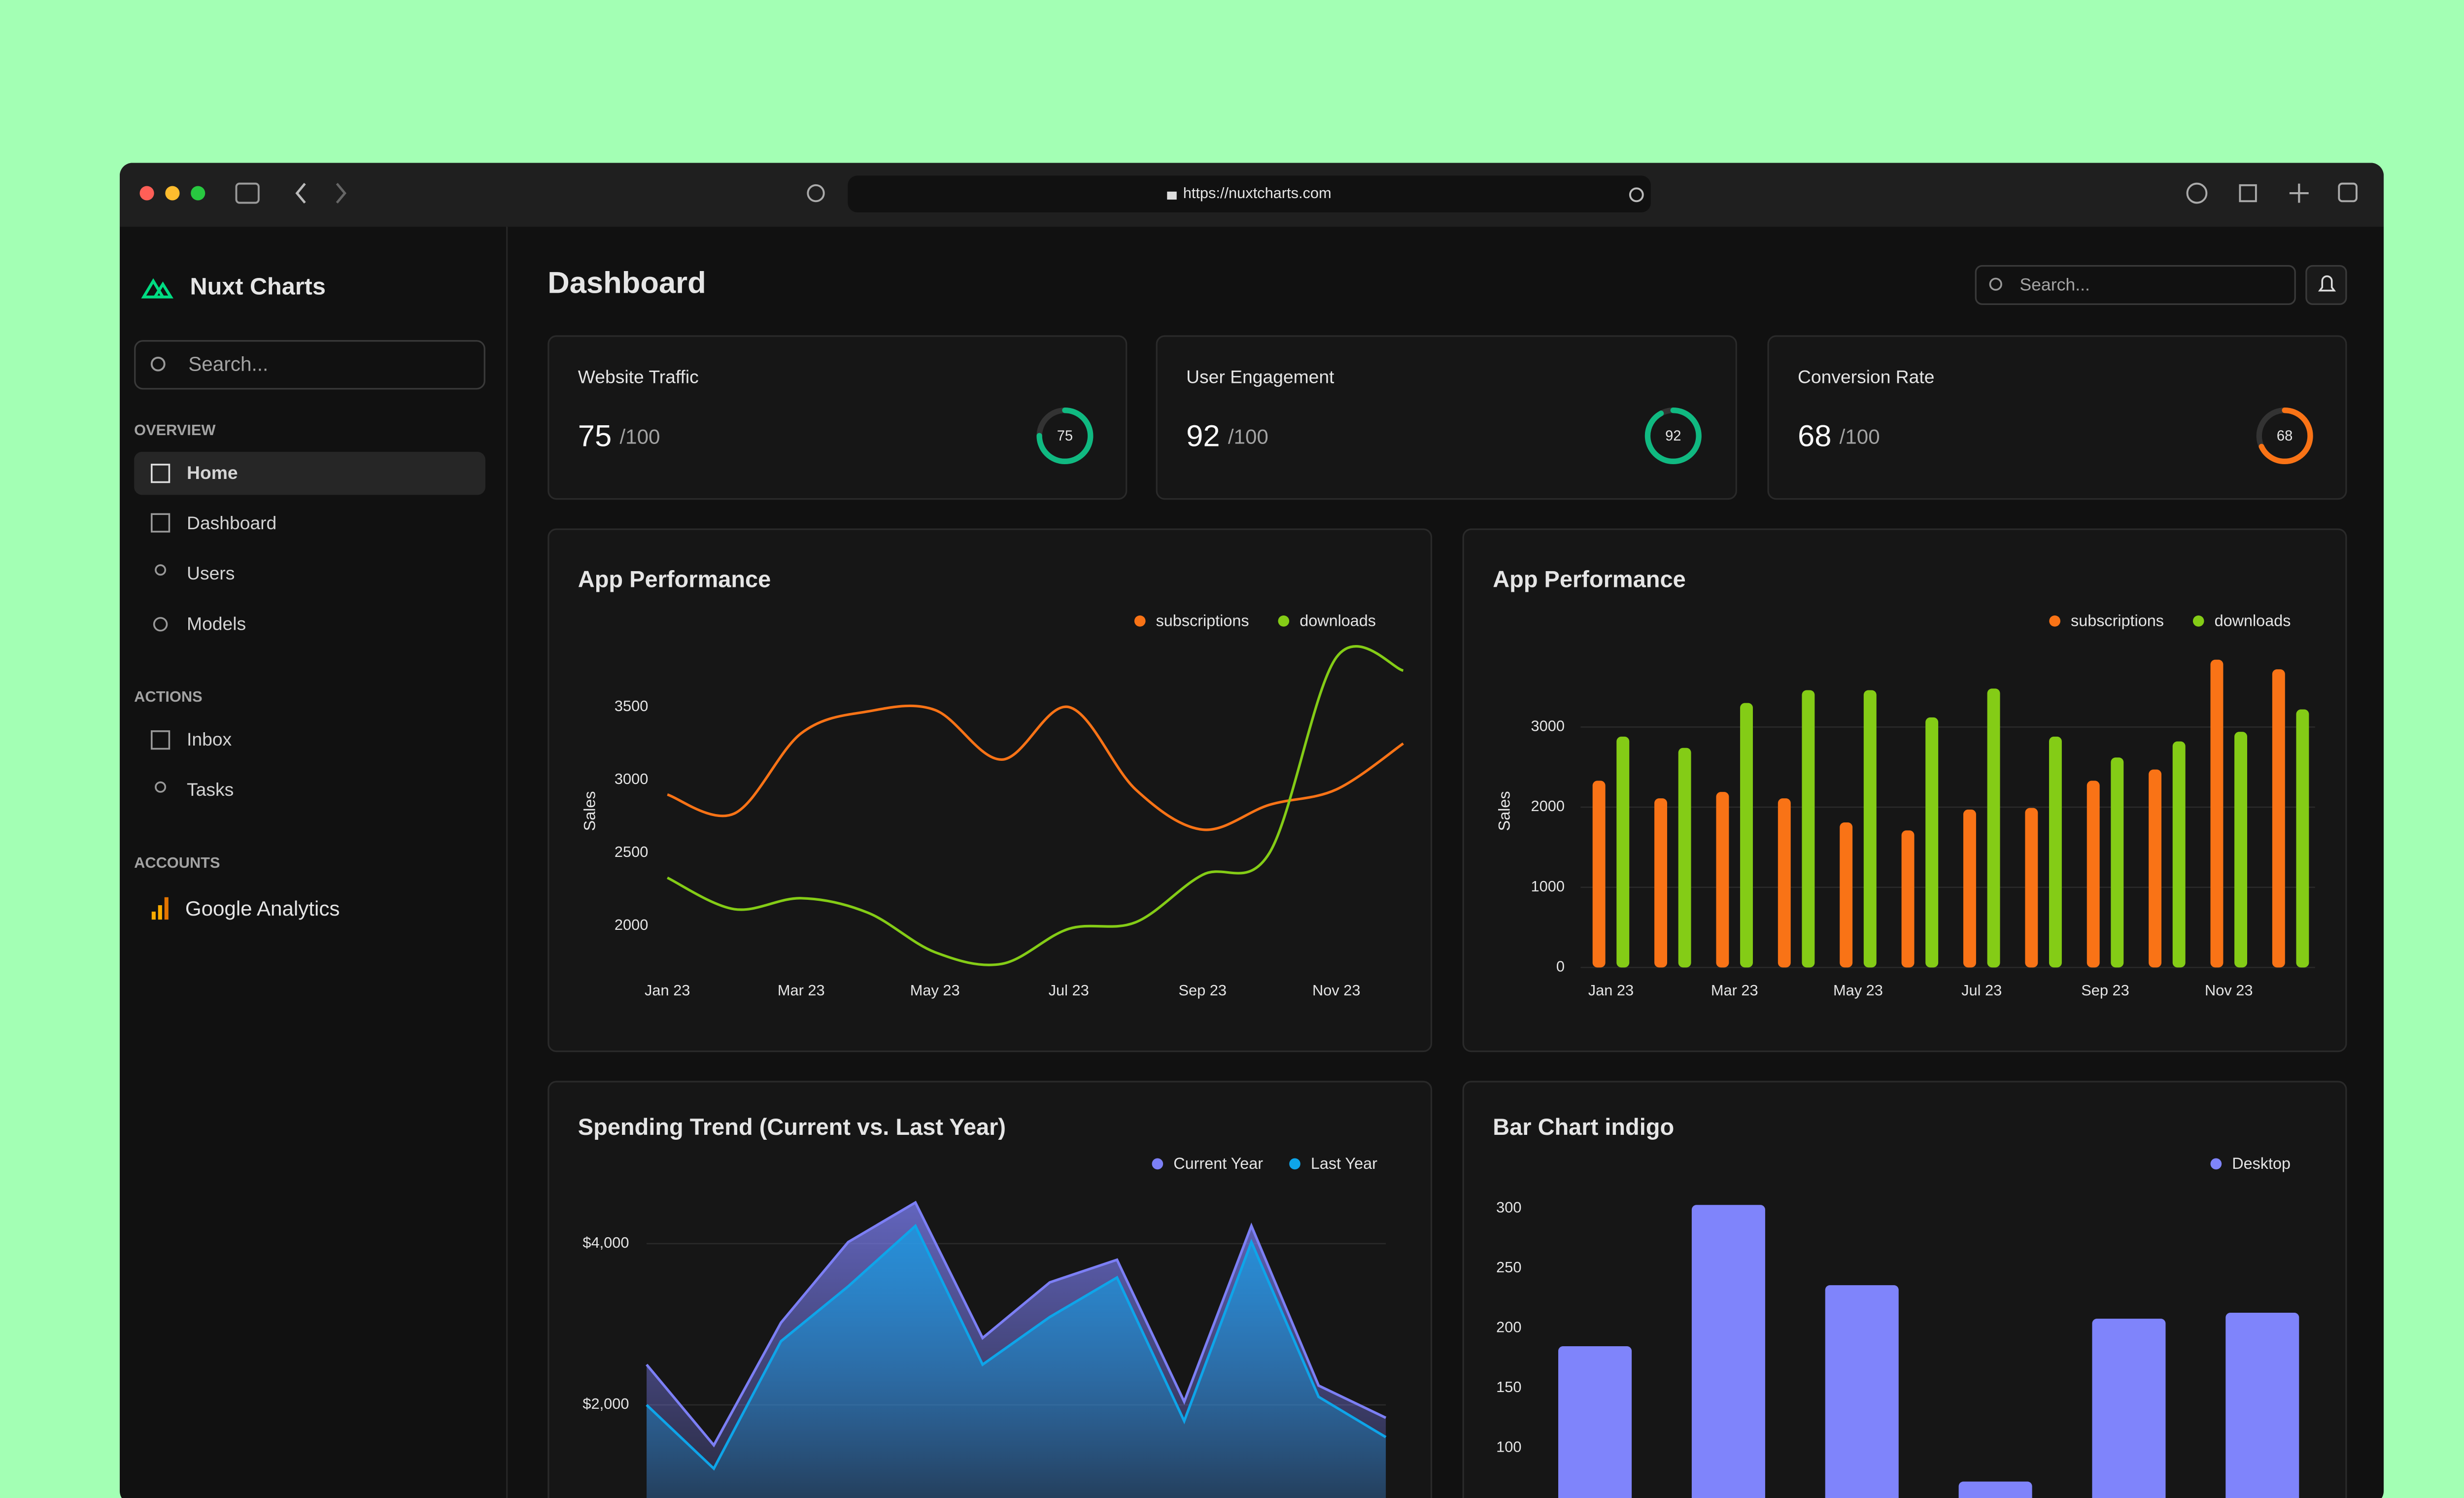 The height and width of the screenshot is (1498, 2464). What do you see at coordinates (146, 193) in the screenshot?
I see `close-button` at bounding box center [146, 193].